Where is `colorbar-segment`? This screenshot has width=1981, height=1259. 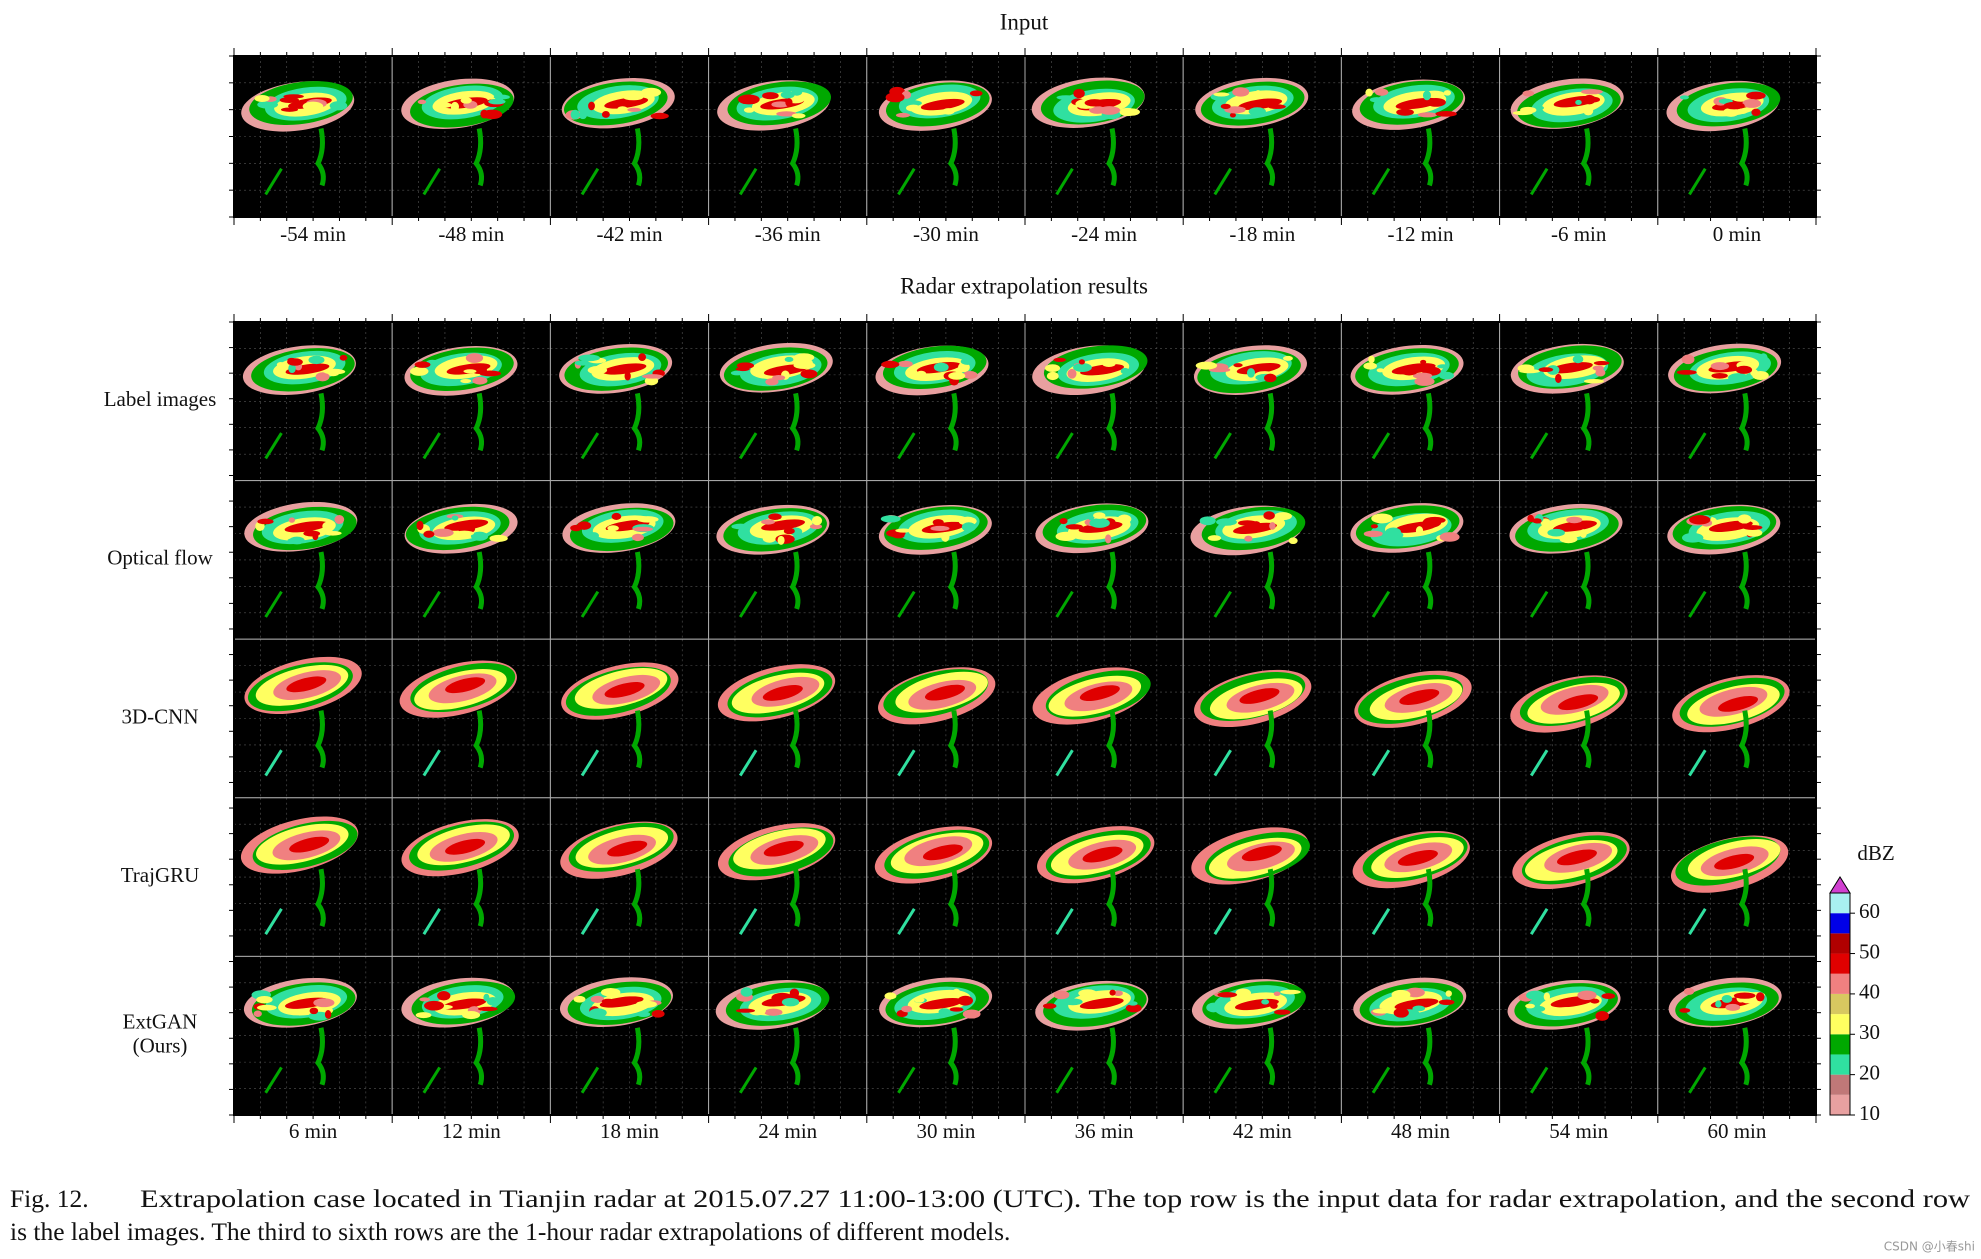
colorbar-segment is located at coordinates (1840, 1104).